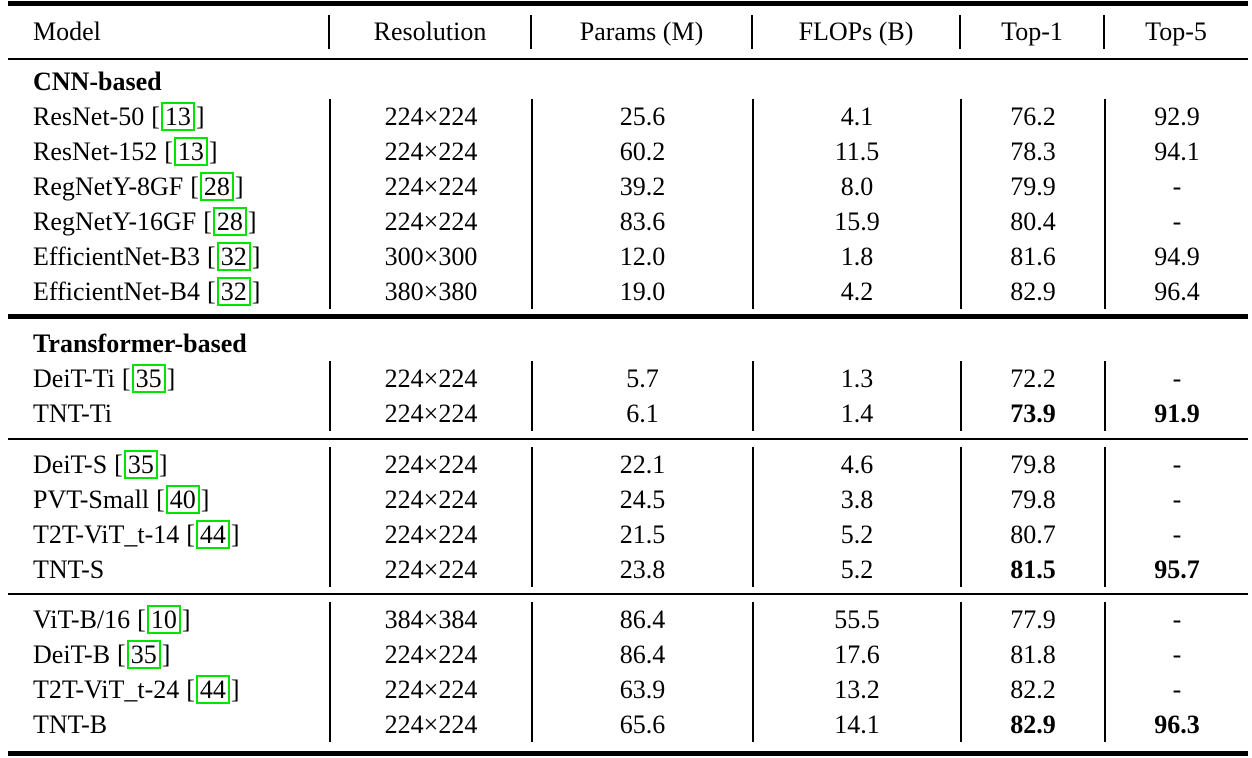 Image resolution: width=1252 pixels, height=758 pixels. I want to click on top1-cell: 76.2, so click(1032, 116).